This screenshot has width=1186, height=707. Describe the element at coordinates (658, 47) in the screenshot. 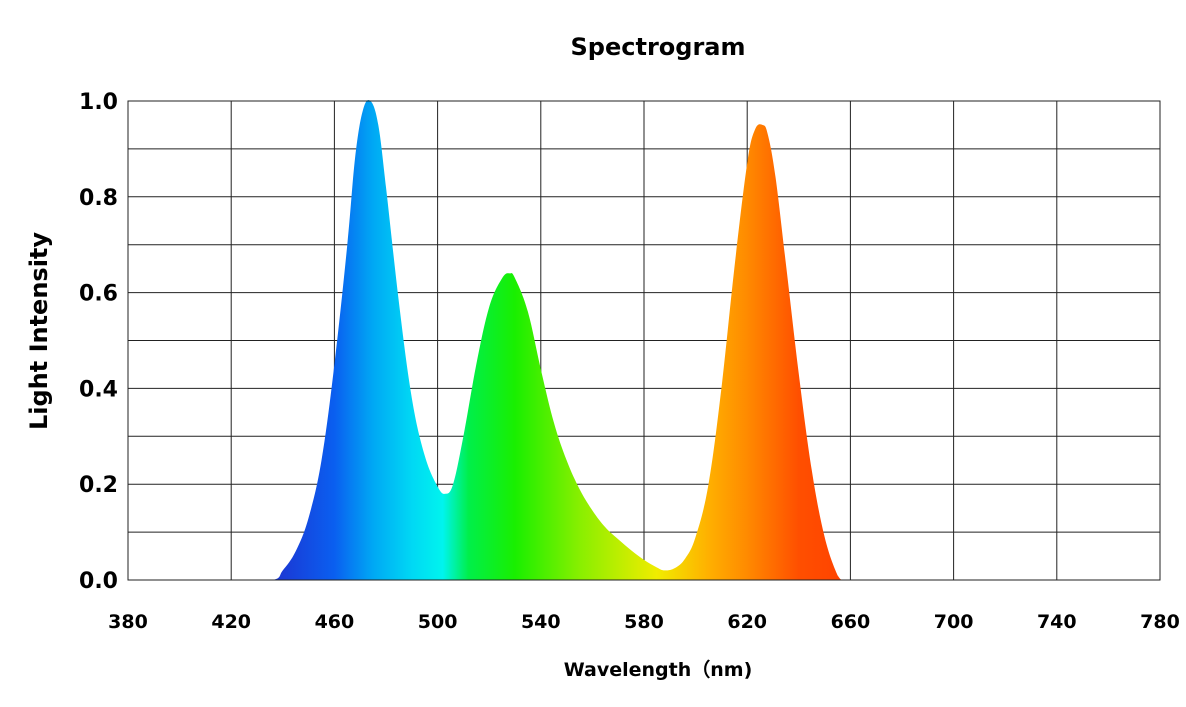

I see `chart-title: Spectrogram` at that location.